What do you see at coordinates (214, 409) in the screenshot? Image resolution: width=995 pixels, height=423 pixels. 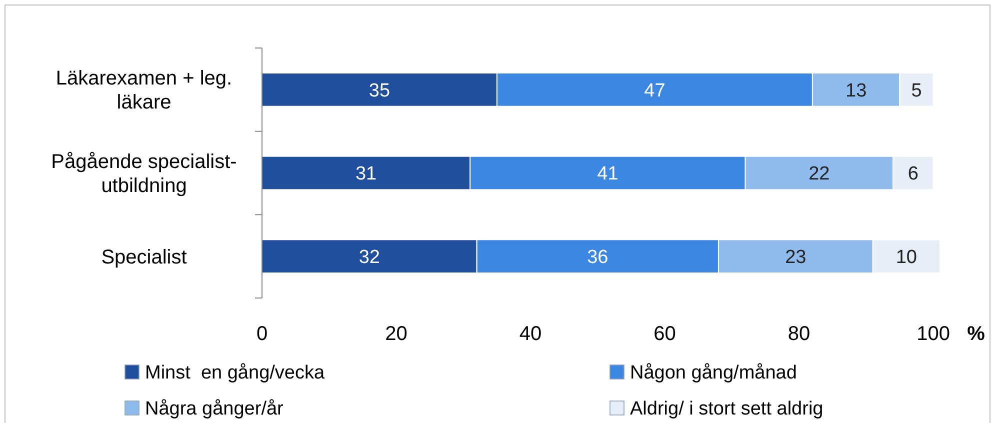 I see `legend-label: Några gånger/år` at bounding box center [214, 409].